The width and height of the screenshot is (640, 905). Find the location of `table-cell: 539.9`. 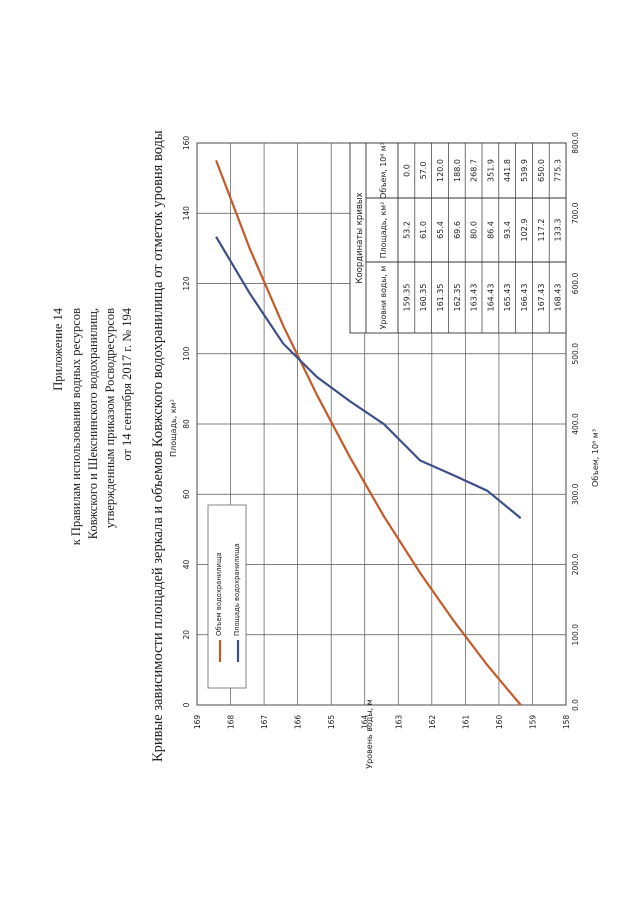

table-cell: 539.9 is located at coordinates (524, 170).